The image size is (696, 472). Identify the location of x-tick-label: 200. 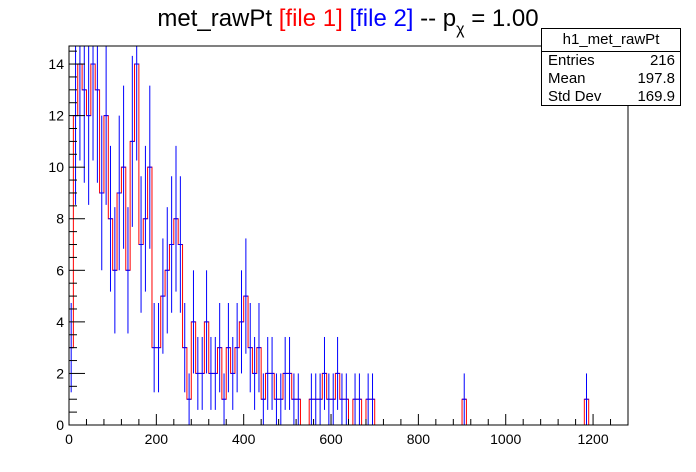
(157, 439).